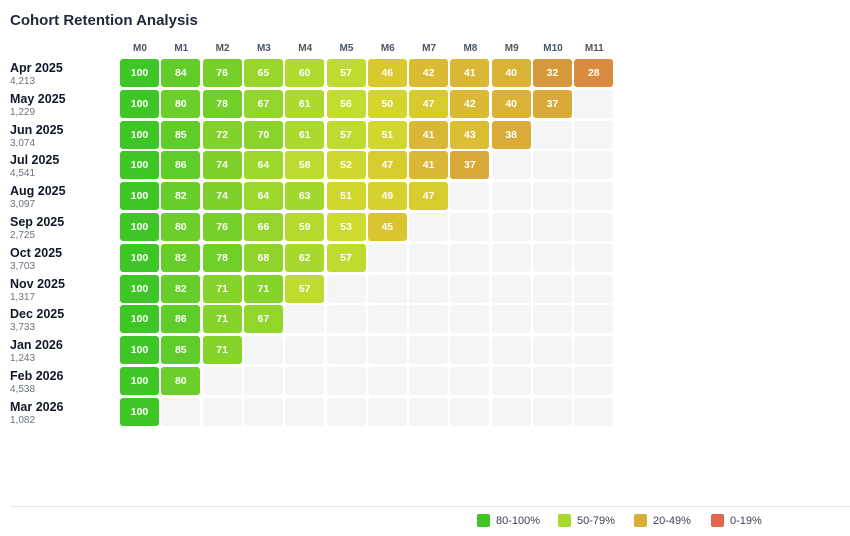 The width and height of the screenshot is (850, 536). I want to click on retention-cell: 58, so click(305, 165).